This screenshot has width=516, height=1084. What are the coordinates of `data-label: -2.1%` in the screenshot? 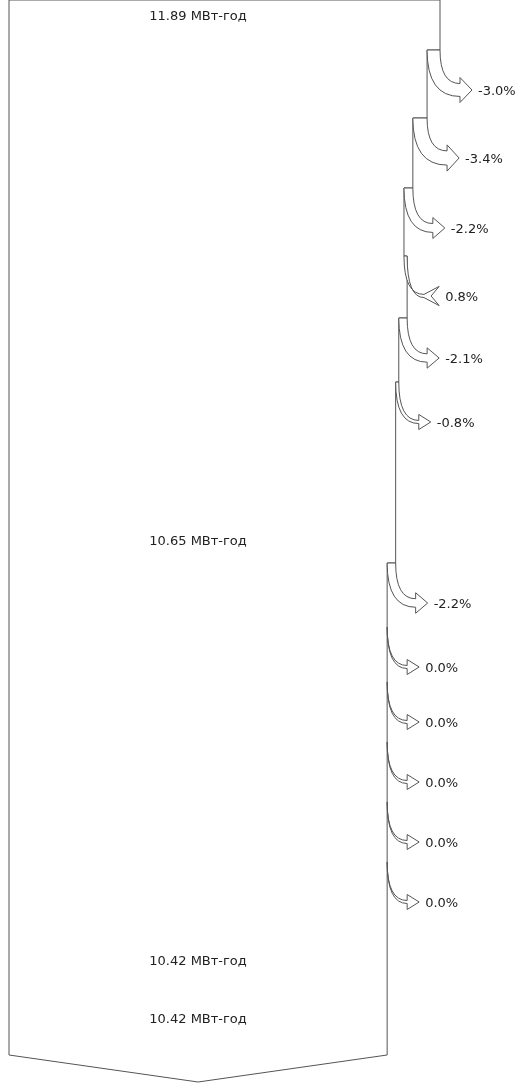 It's located at (464, 358).